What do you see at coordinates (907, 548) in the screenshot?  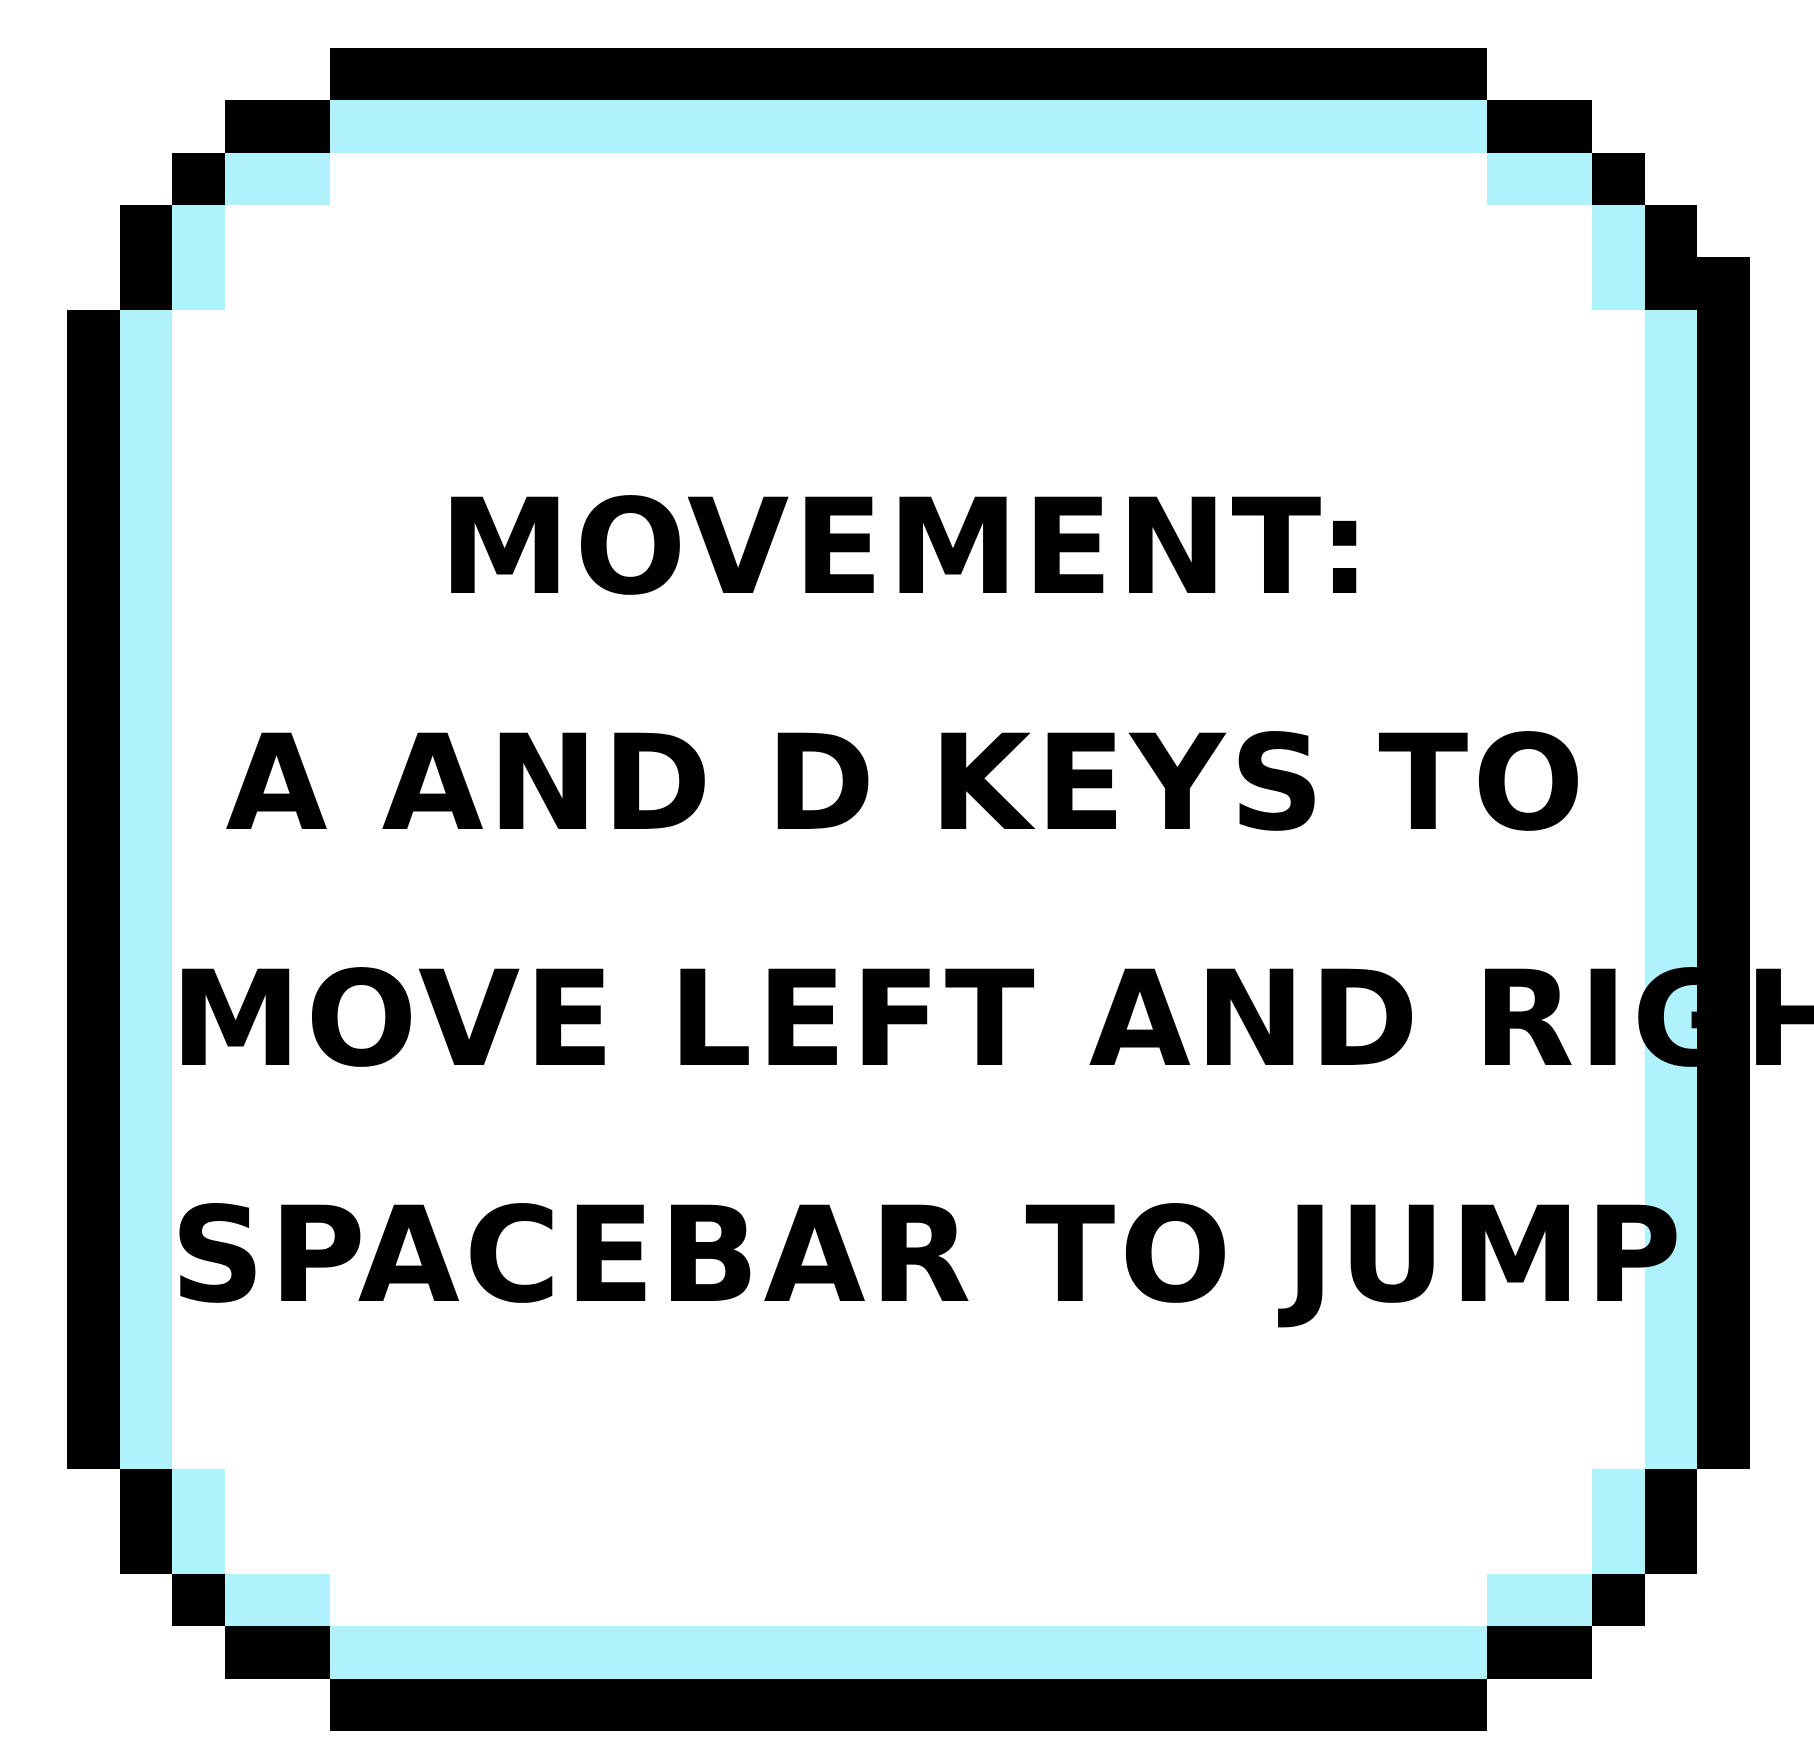 I see `instructions-heading: MOVEMENT:` at bounding box center [907, 548].